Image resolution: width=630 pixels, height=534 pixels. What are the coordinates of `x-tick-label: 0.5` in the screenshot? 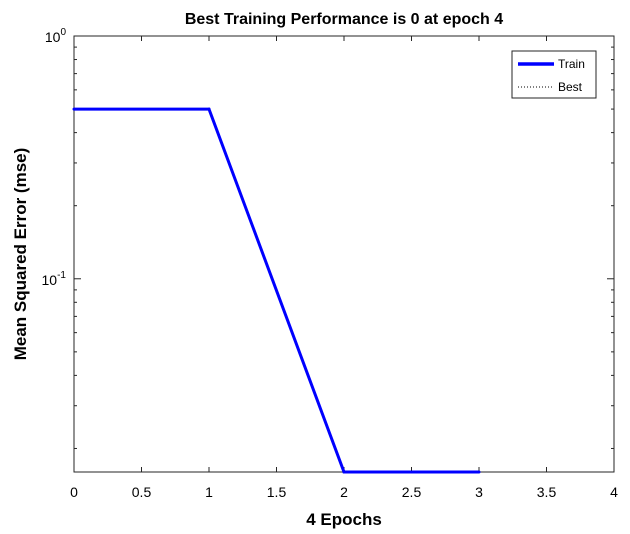 It's located at (142, 492).